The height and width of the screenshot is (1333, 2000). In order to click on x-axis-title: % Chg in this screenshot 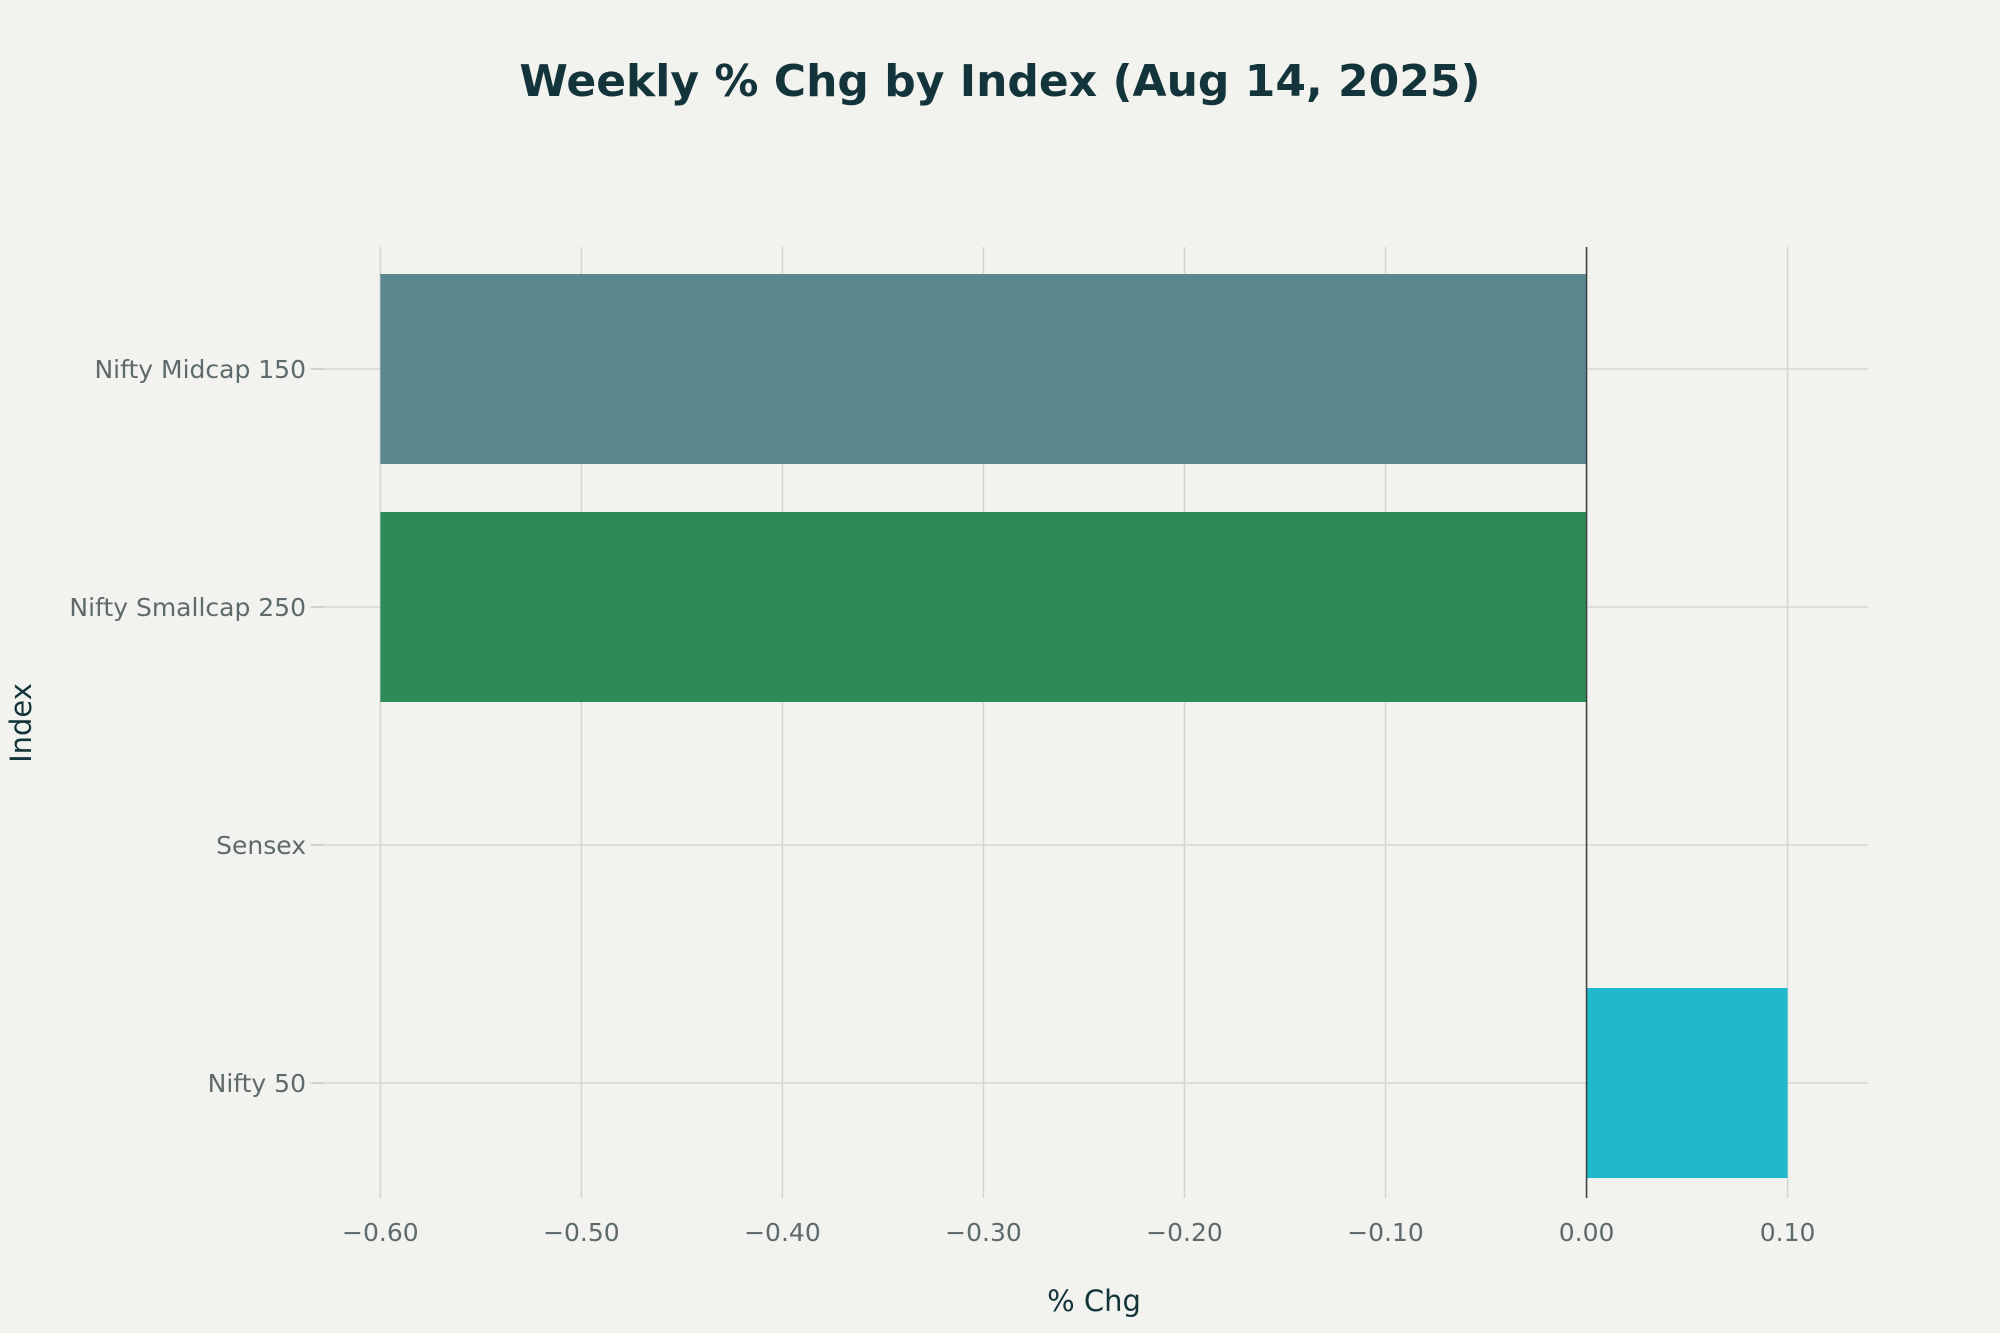, I will do `click(1094, 1301)`.